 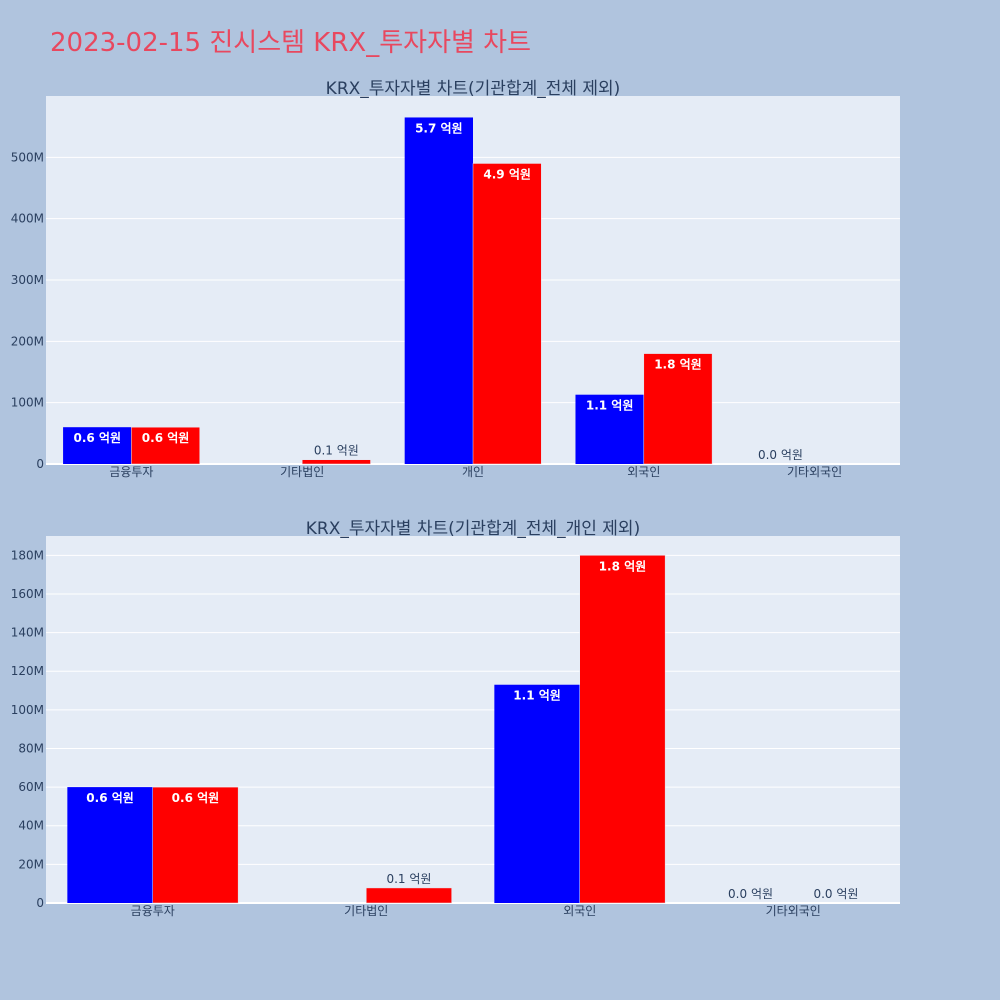 What do you see at coordinates (31, 826) in the screenshot?
I see `y-tick-label: 40M` at bounding box center [31, 826].